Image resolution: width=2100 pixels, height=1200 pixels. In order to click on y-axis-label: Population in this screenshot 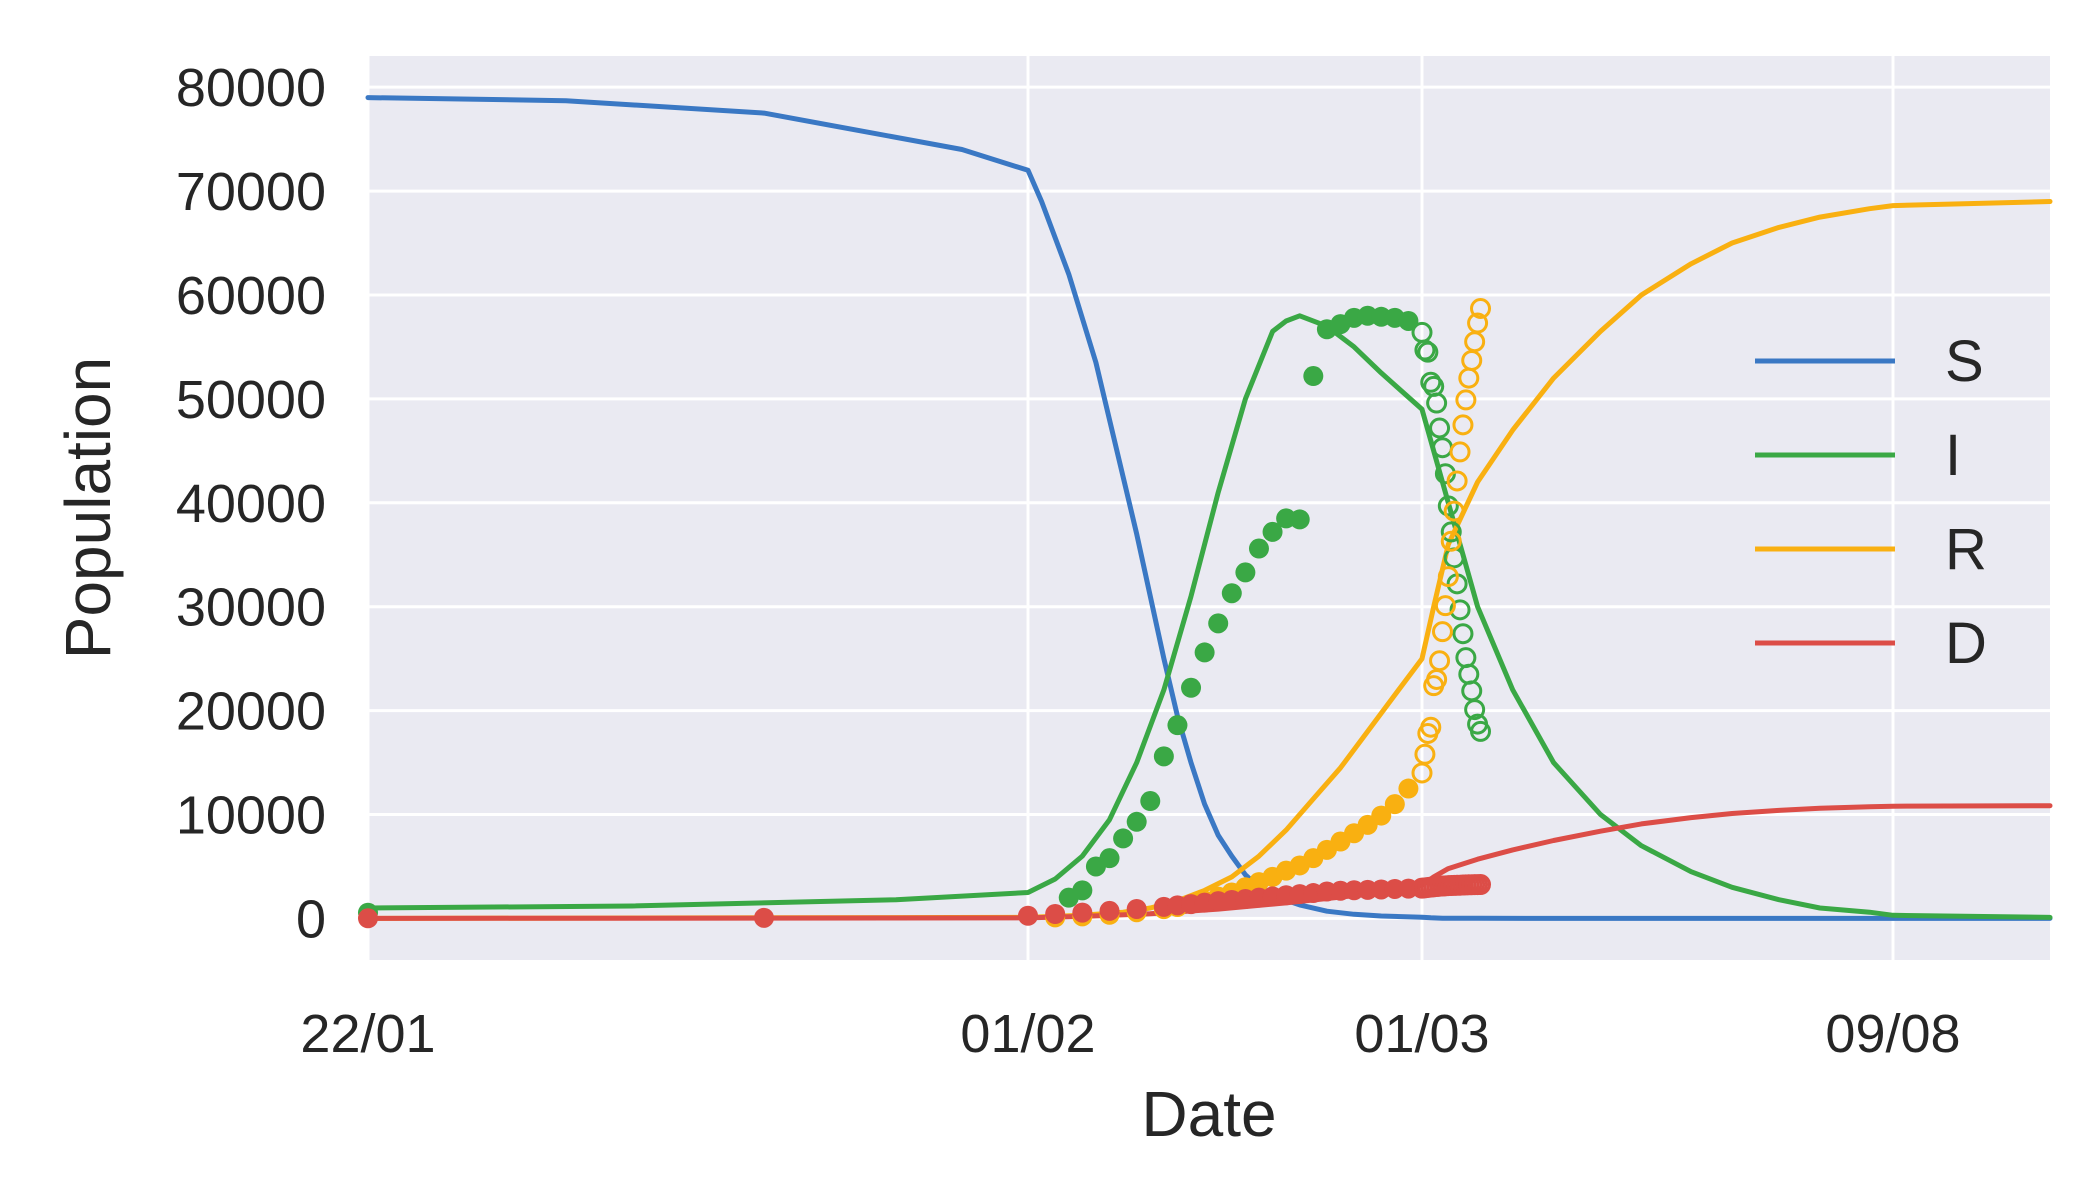, I will do `click(88, 508)`.